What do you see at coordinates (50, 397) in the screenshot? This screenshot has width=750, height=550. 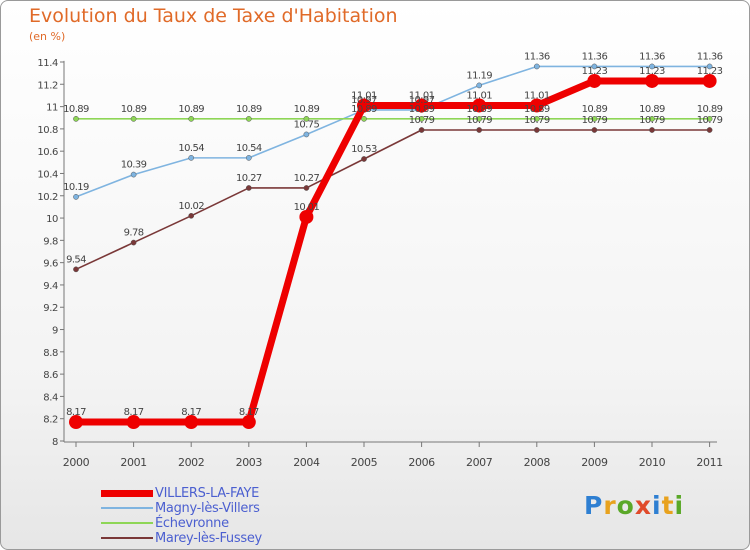 I see `y-tick-label: 8.4` at bounding box center [50, 397].